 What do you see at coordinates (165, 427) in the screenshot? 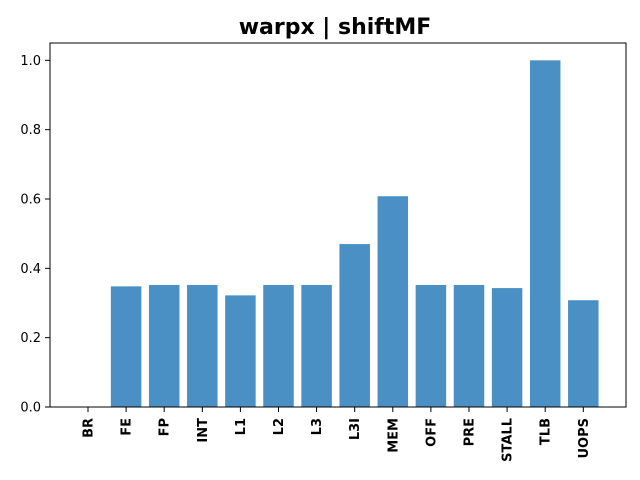
I see `x-tick-label-fp: FP` at bounding box center [165, 427].